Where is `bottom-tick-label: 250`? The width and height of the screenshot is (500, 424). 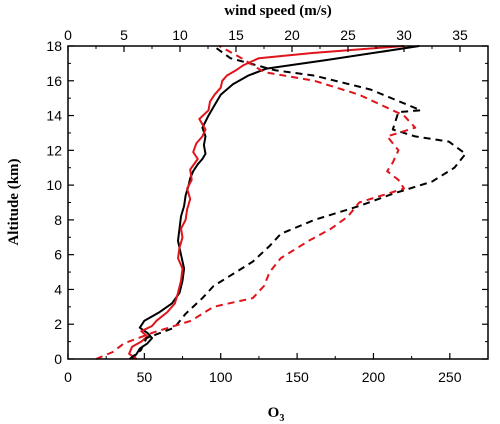 bottom-tick-label: 250 is located at coordinates (450, 377).